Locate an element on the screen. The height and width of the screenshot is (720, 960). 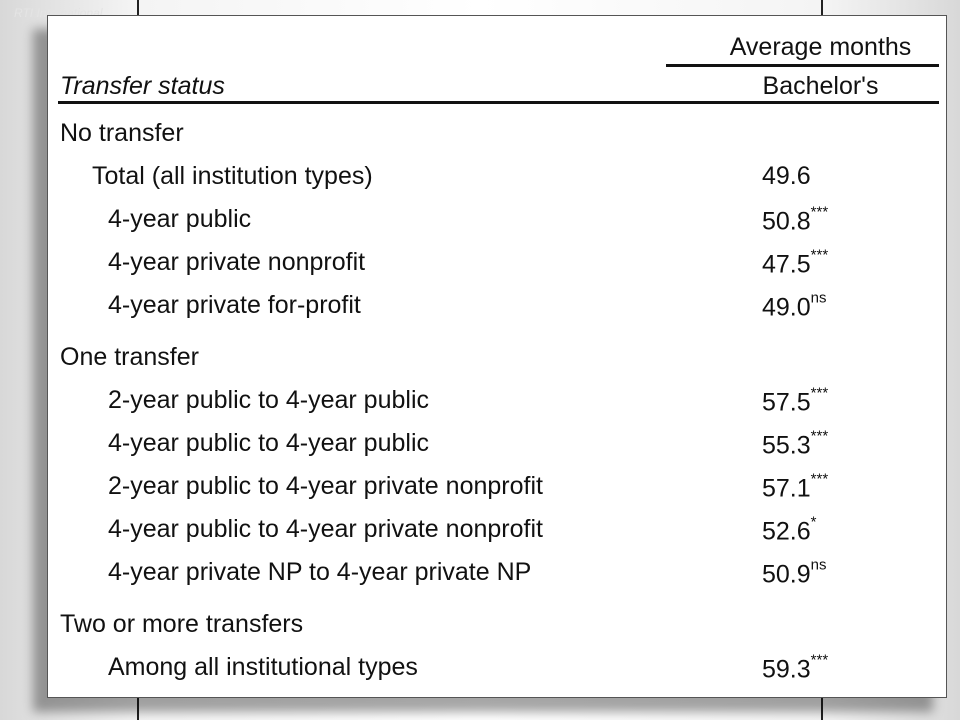
row-label: 4-year private NP to 4-year private NP is located at coordinates (320, 572).